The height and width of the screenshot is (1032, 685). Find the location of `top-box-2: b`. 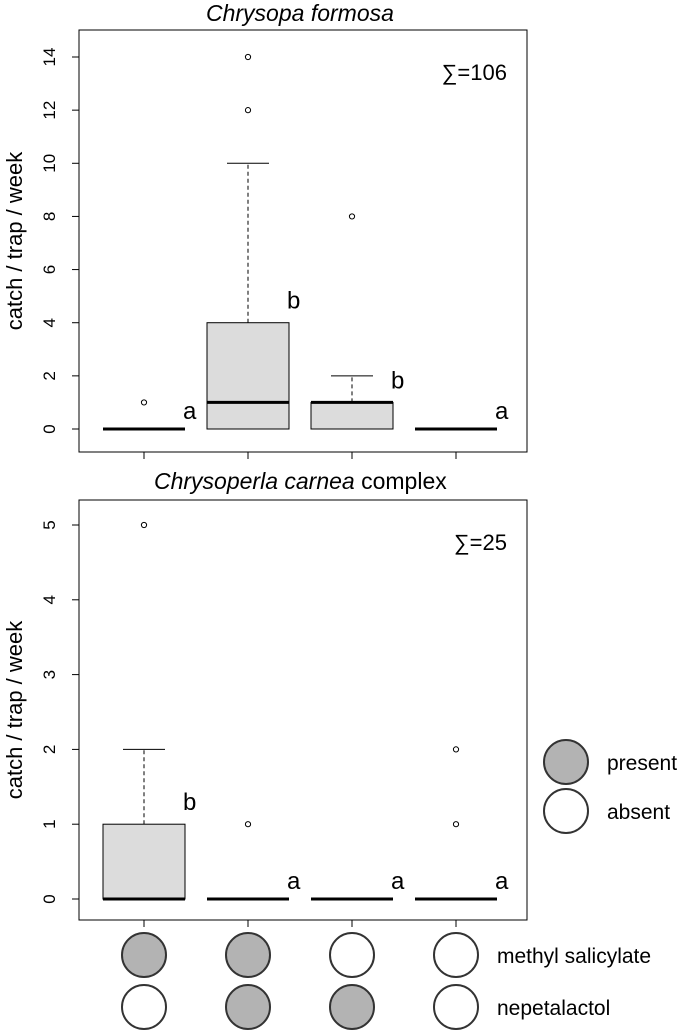

top-box-2: b is located at coordinates (253, 241).